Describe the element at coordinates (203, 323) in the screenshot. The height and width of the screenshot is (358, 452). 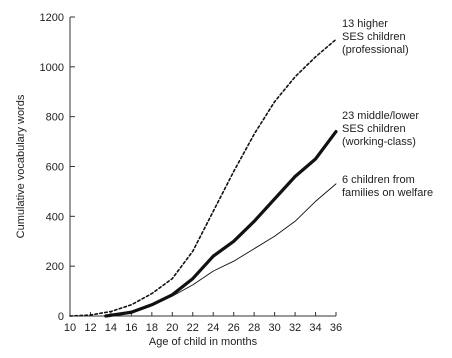
I see `x-ticks: 10 12 14 16 18 20 22 24 26 28 30 32 34 36` at that location.